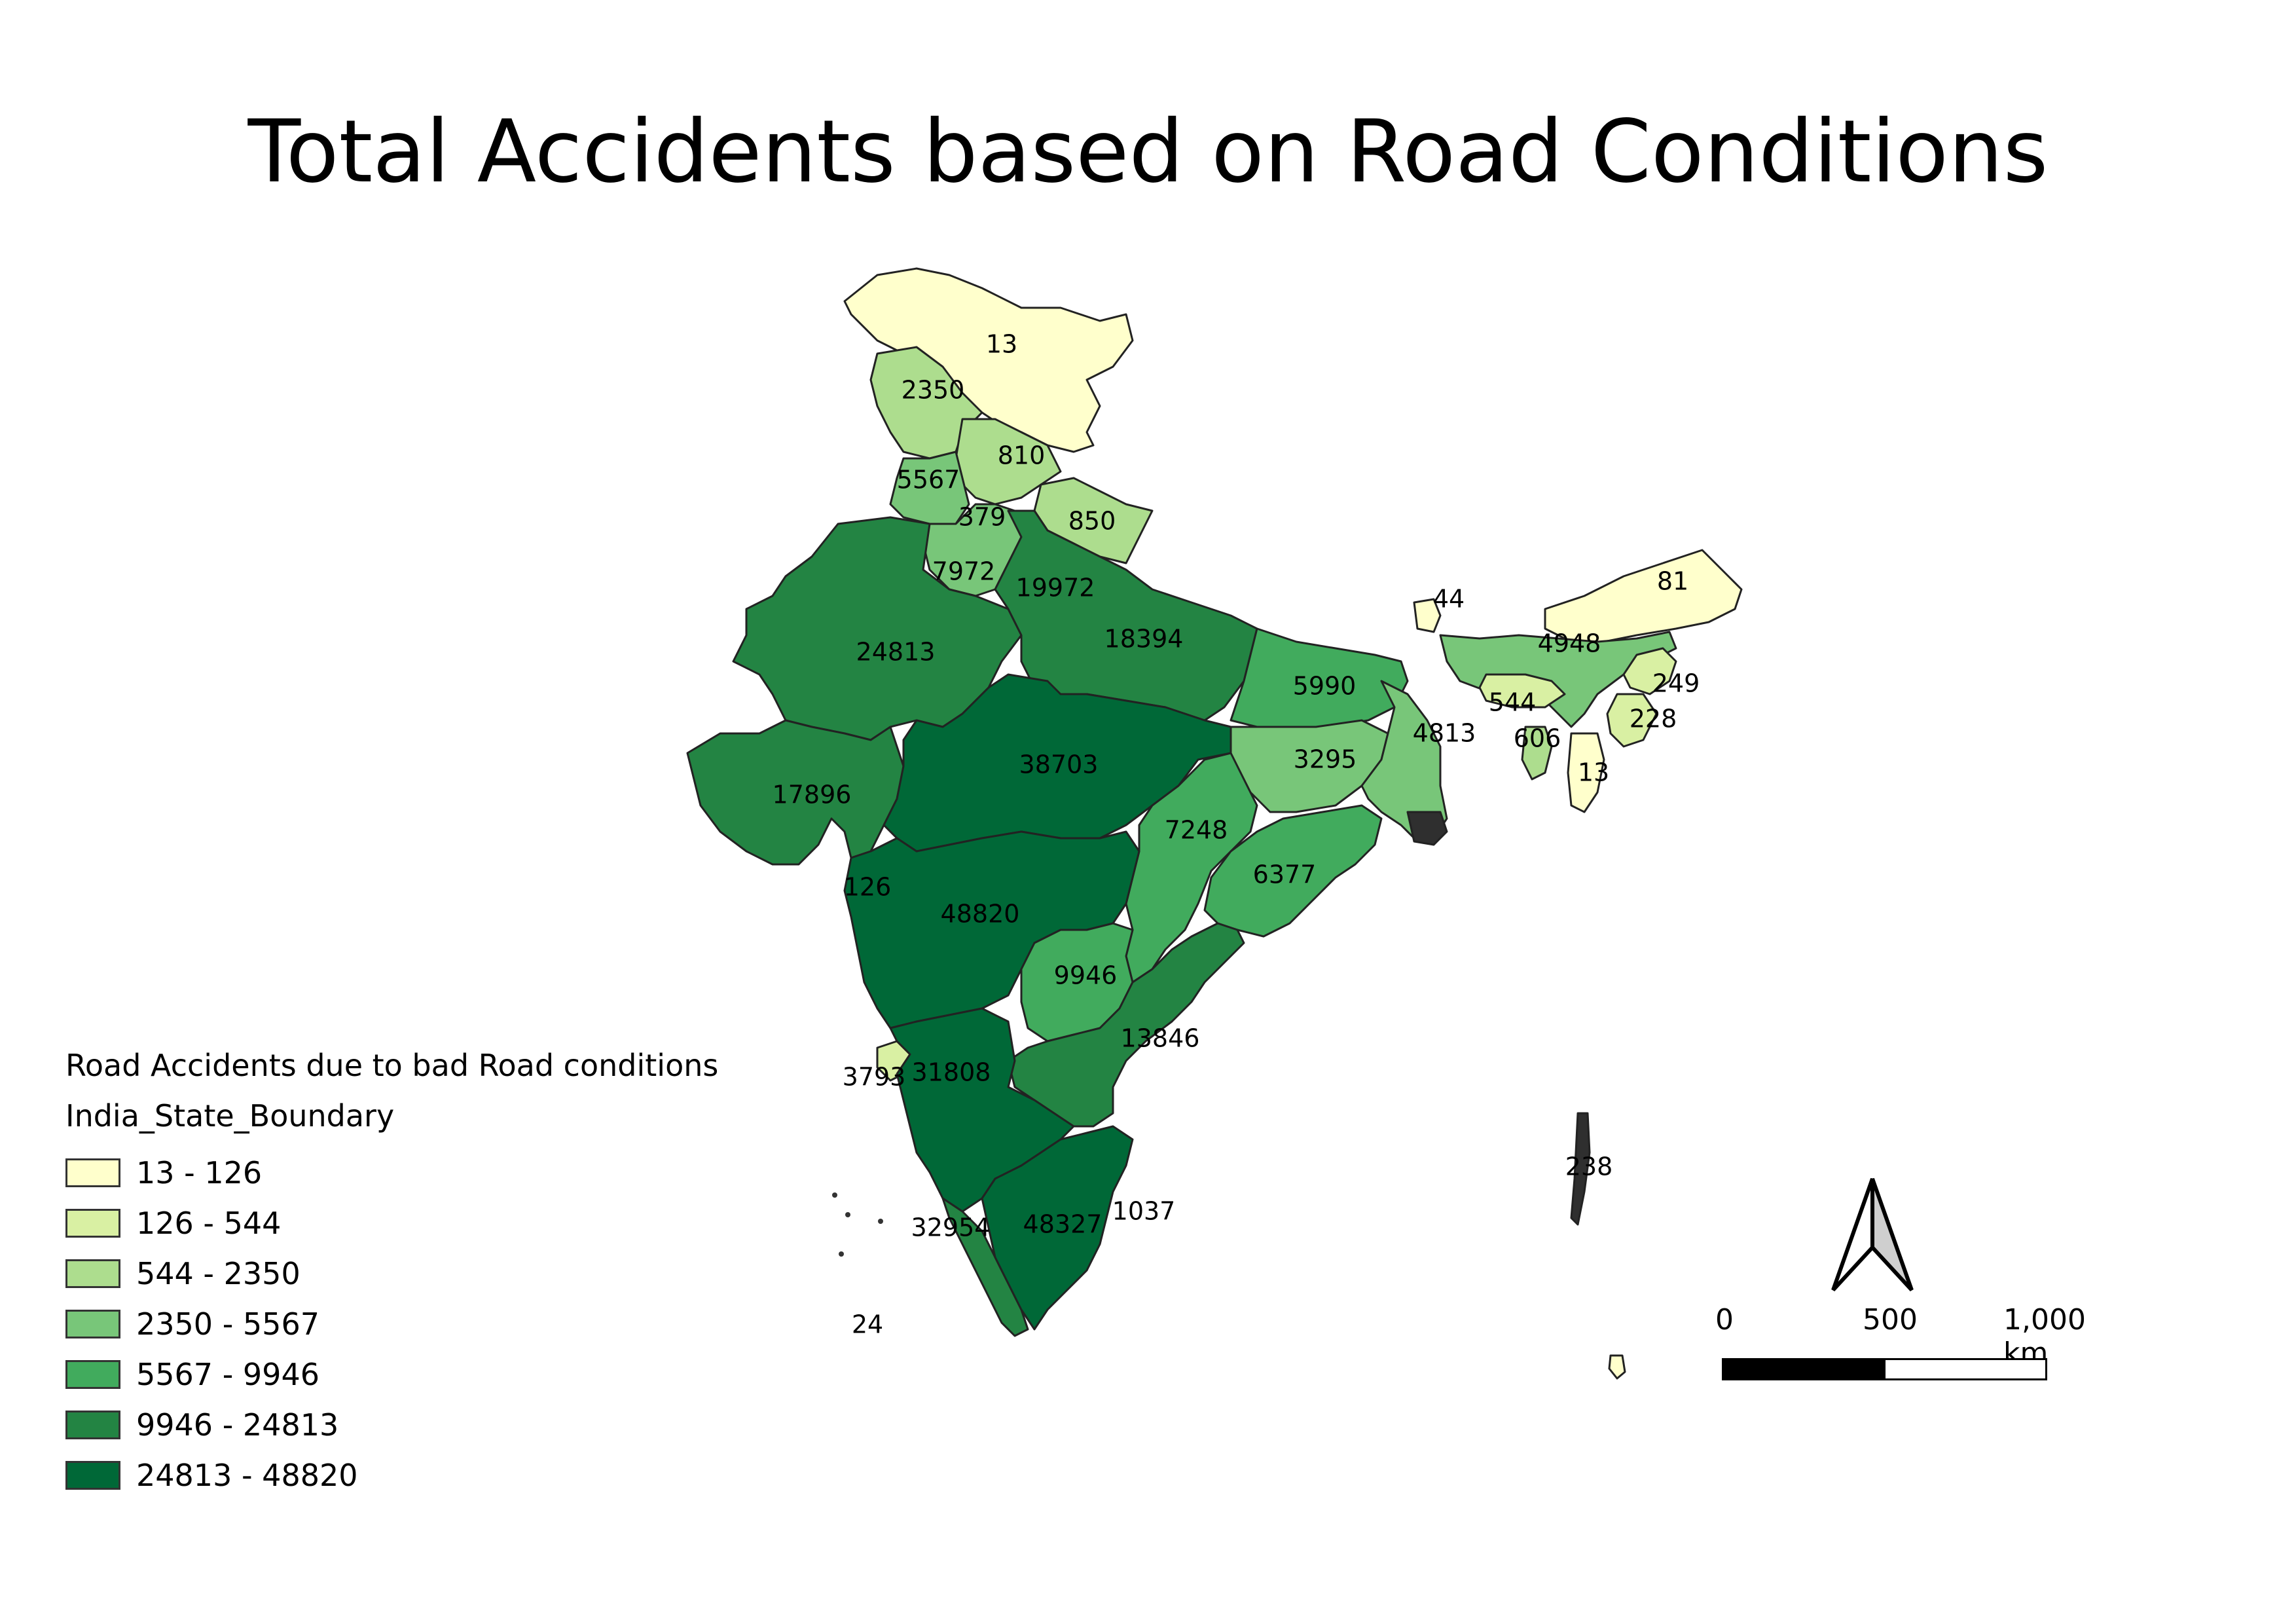  I want to click on label-haryana: 7972, so click(964, 571).